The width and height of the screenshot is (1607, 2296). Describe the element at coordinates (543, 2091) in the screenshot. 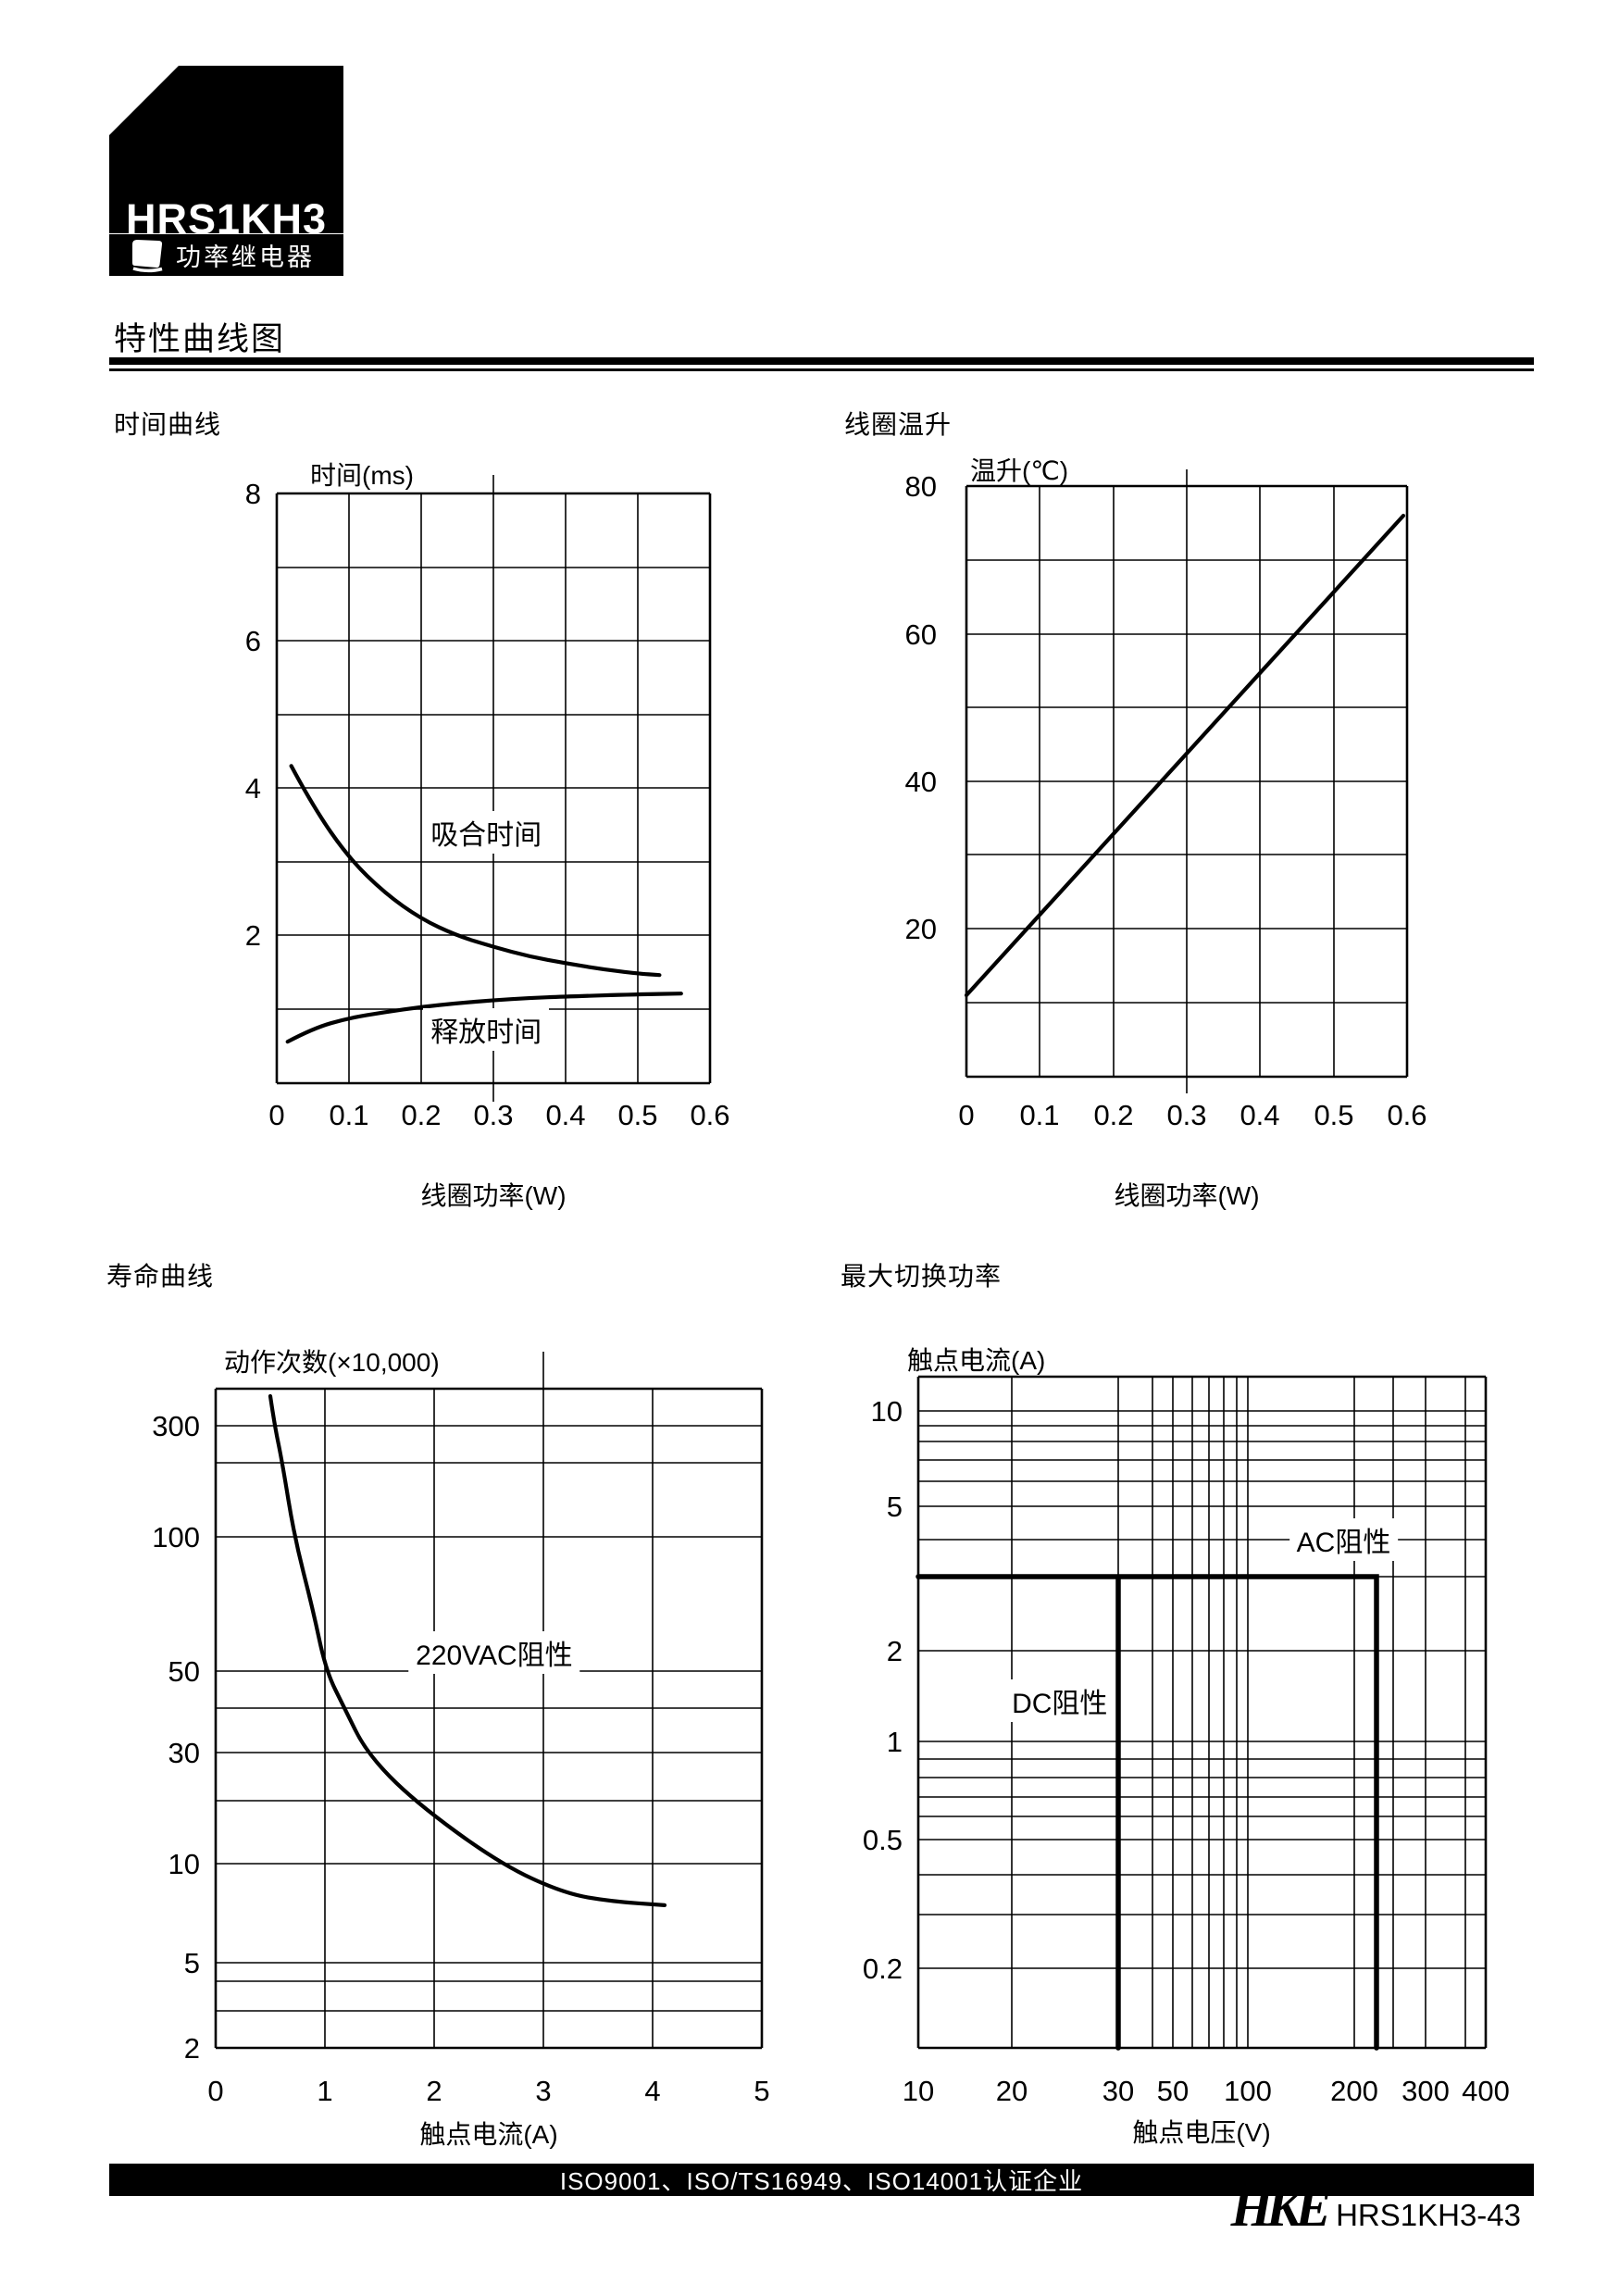

I see `x-tick-label: 3` at that location.